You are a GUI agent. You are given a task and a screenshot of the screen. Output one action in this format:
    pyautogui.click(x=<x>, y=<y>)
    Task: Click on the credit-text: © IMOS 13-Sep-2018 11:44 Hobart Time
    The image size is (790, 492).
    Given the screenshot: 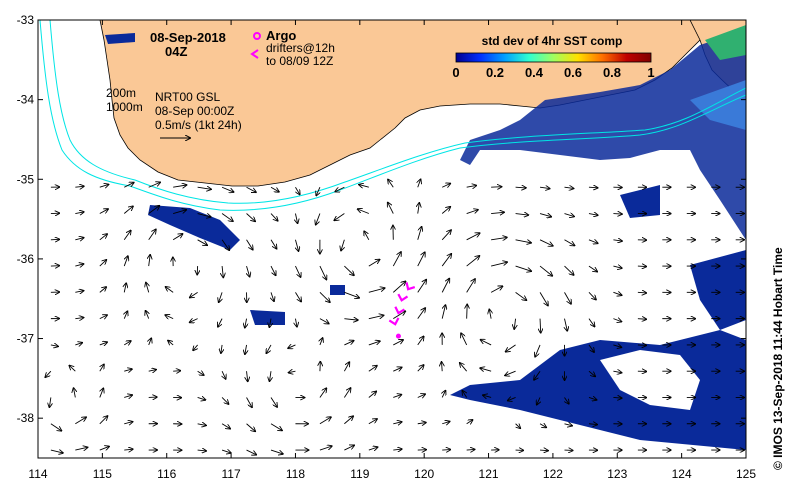 What is the action you would take?
    pyautogui.click(x=778, y=358)
    